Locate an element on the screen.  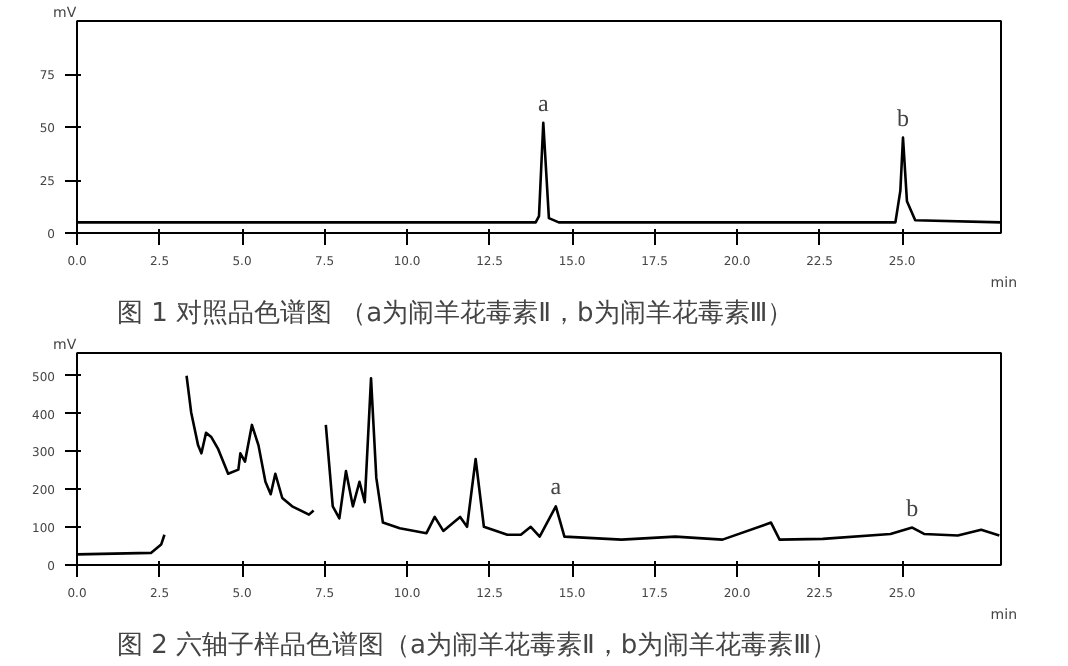
text: 图 2 六轴子样品色谱图（a为闹羊花毒素Ⅱ，b为闹羊花毒素Ⅲ） is located at coordinates (477, 646).